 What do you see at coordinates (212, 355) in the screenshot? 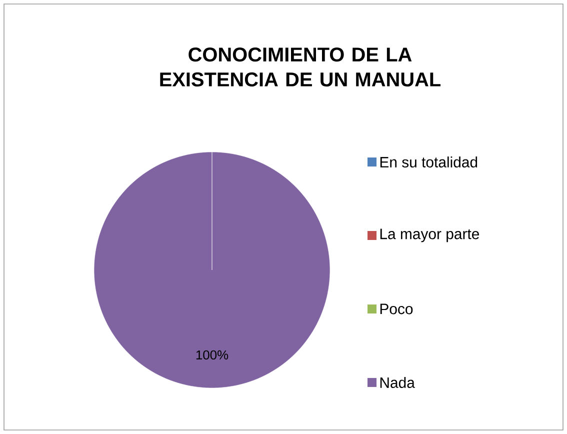
I see `data-label: 100%` at bounding box center [212, 355].